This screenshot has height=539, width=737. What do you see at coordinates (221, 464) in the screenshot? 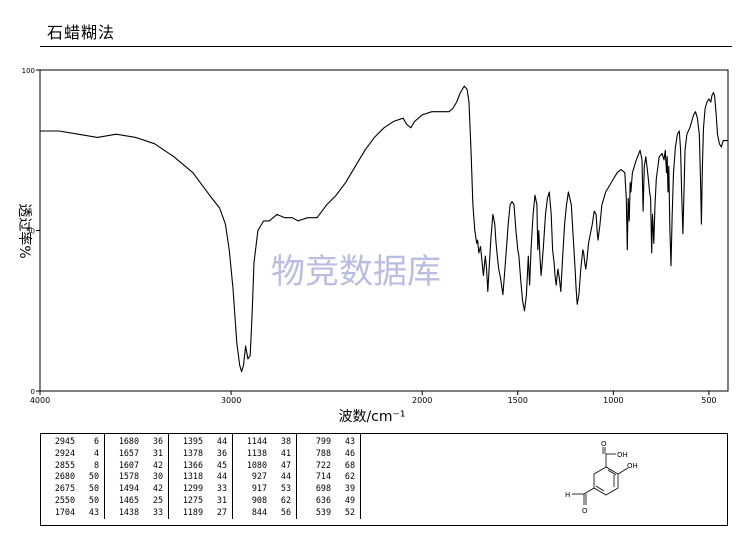
I see `peak-transmittance: 45` at bounding box center [221, 464].